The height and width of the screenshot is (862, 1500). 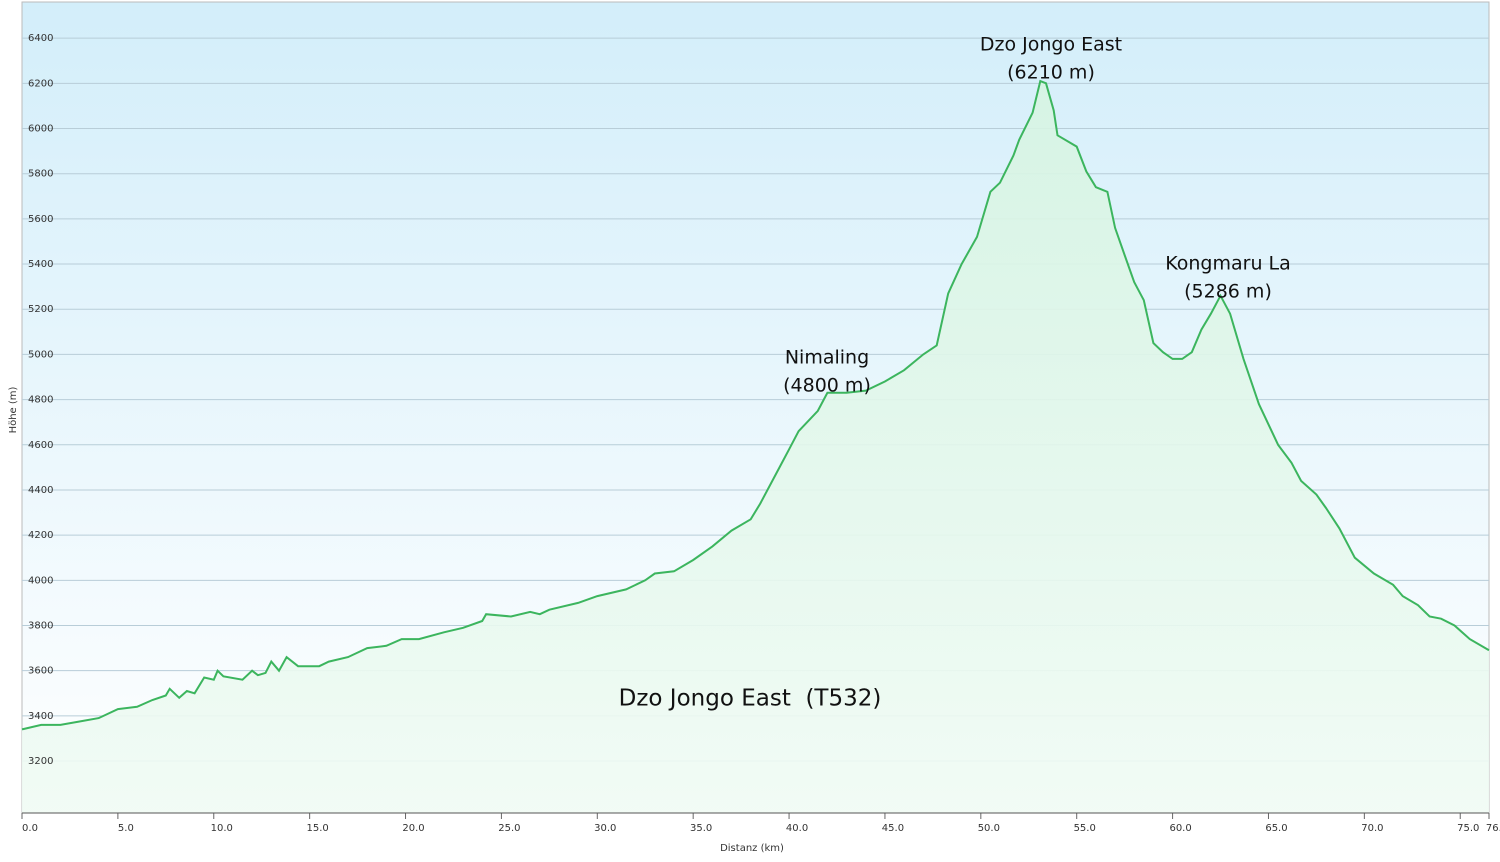 I want to click on y-tick-label: 3200, so click(x=40, y=761).